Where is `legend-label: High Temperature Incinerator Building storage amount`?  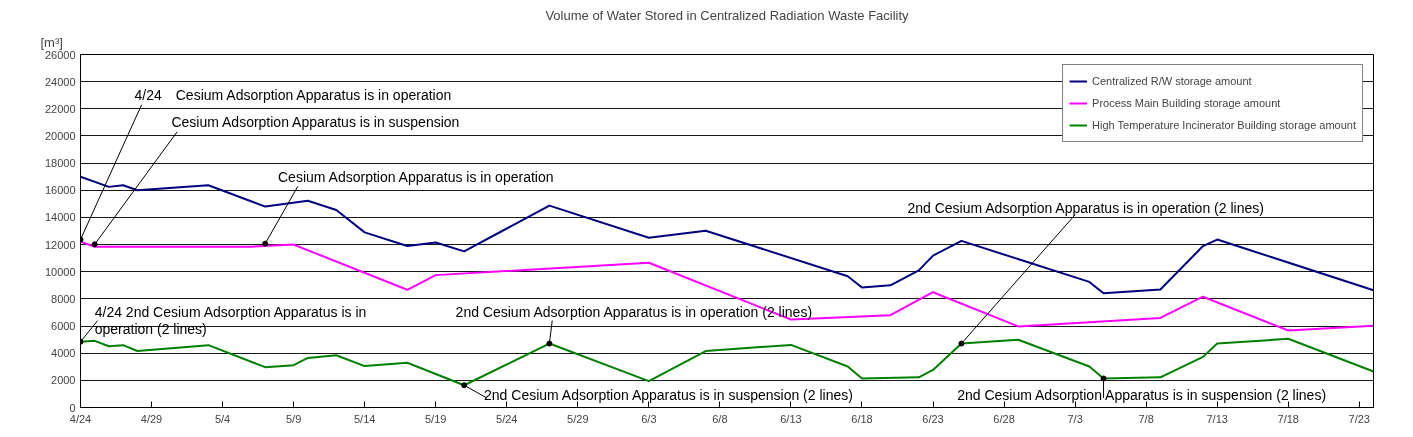 legend-label: High Temperature Incinerator Building storage amount is located at coordinates (1224, 125).